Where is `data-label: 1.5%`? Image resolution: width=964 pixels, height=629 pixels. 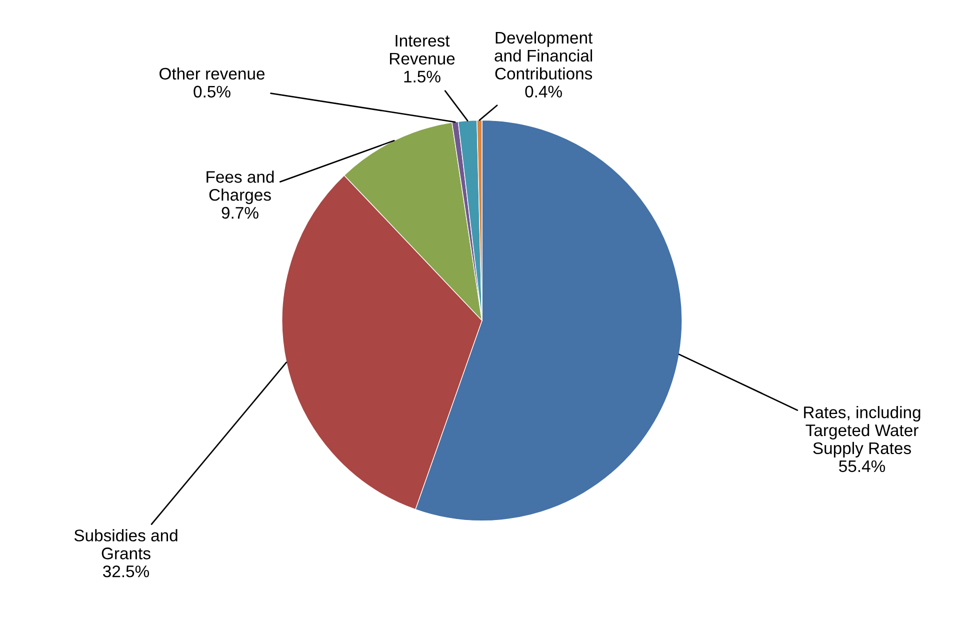 data-label: 1.5% is located at coordinates (422, 76).